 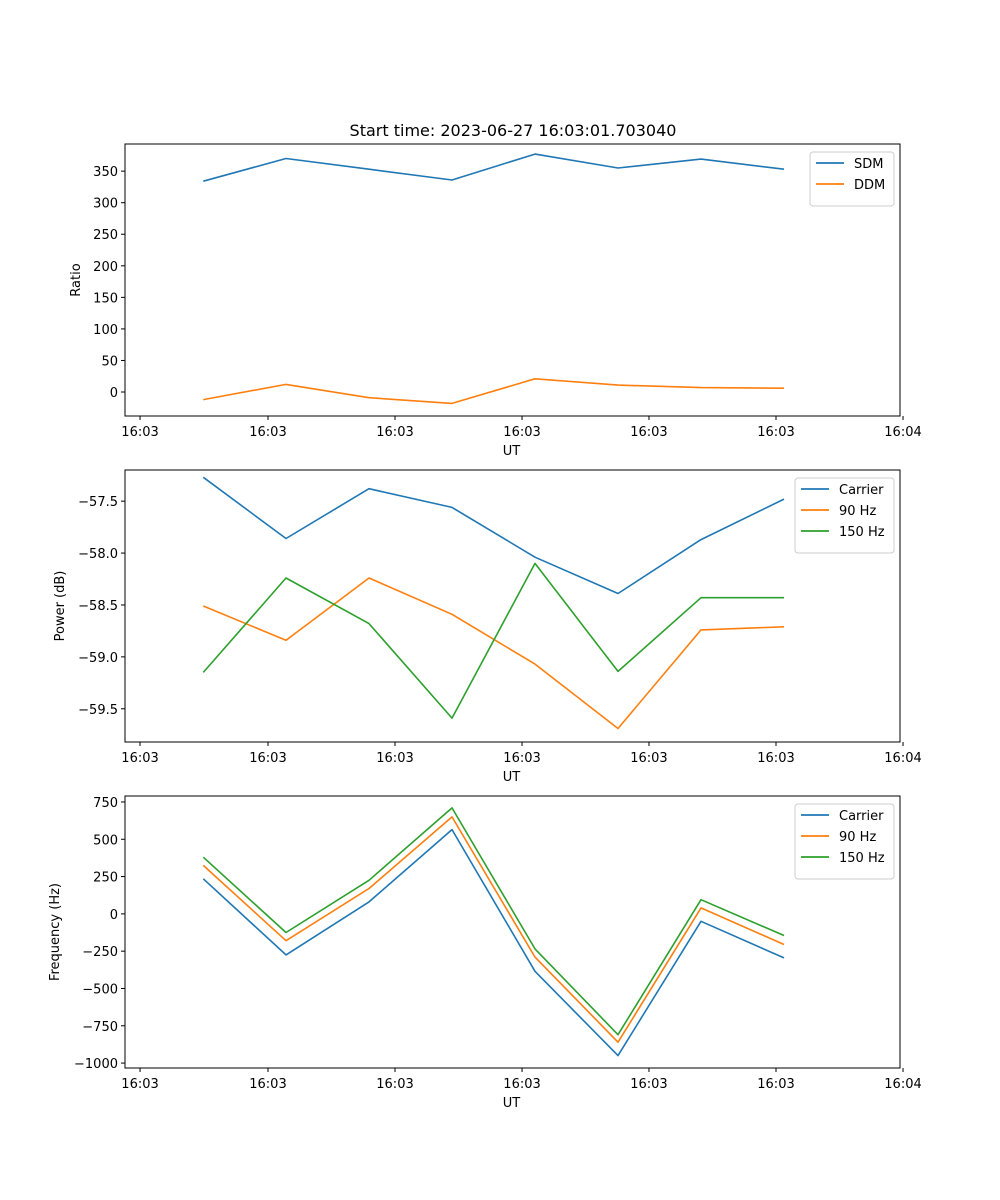 What do you see at coordinates (55, 932) in the screenshot?
I see `y-axis-label: Frequency (Hz)` at bounding box center [55, 932].